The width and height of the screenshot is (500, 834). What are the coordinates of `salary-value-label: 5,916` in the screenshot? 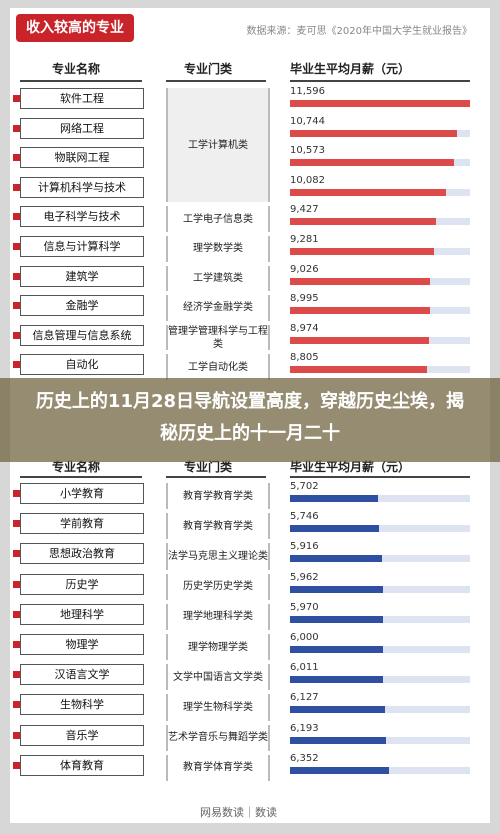 It's located at (304, 547).